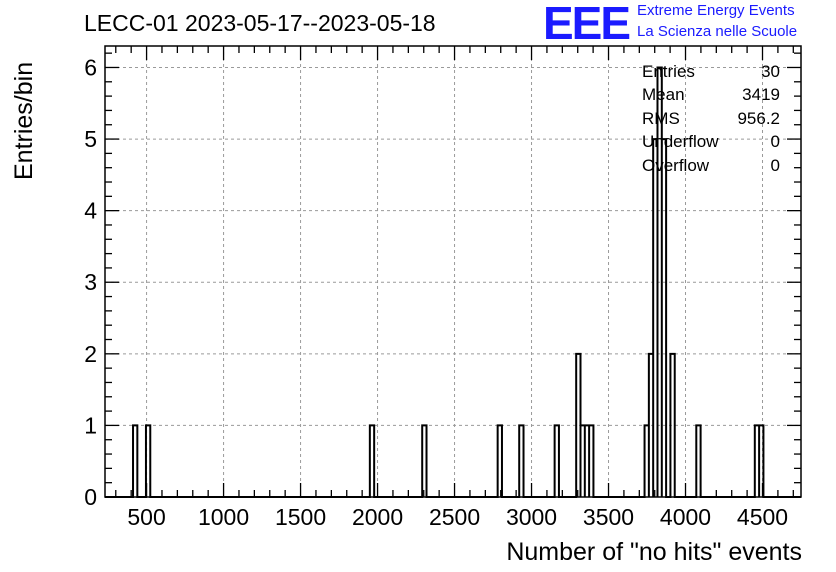  What do you see at coordinates (90, 139) in the screenshot?
I see `y-tick-label: 5` at bounding box center [90, 139].